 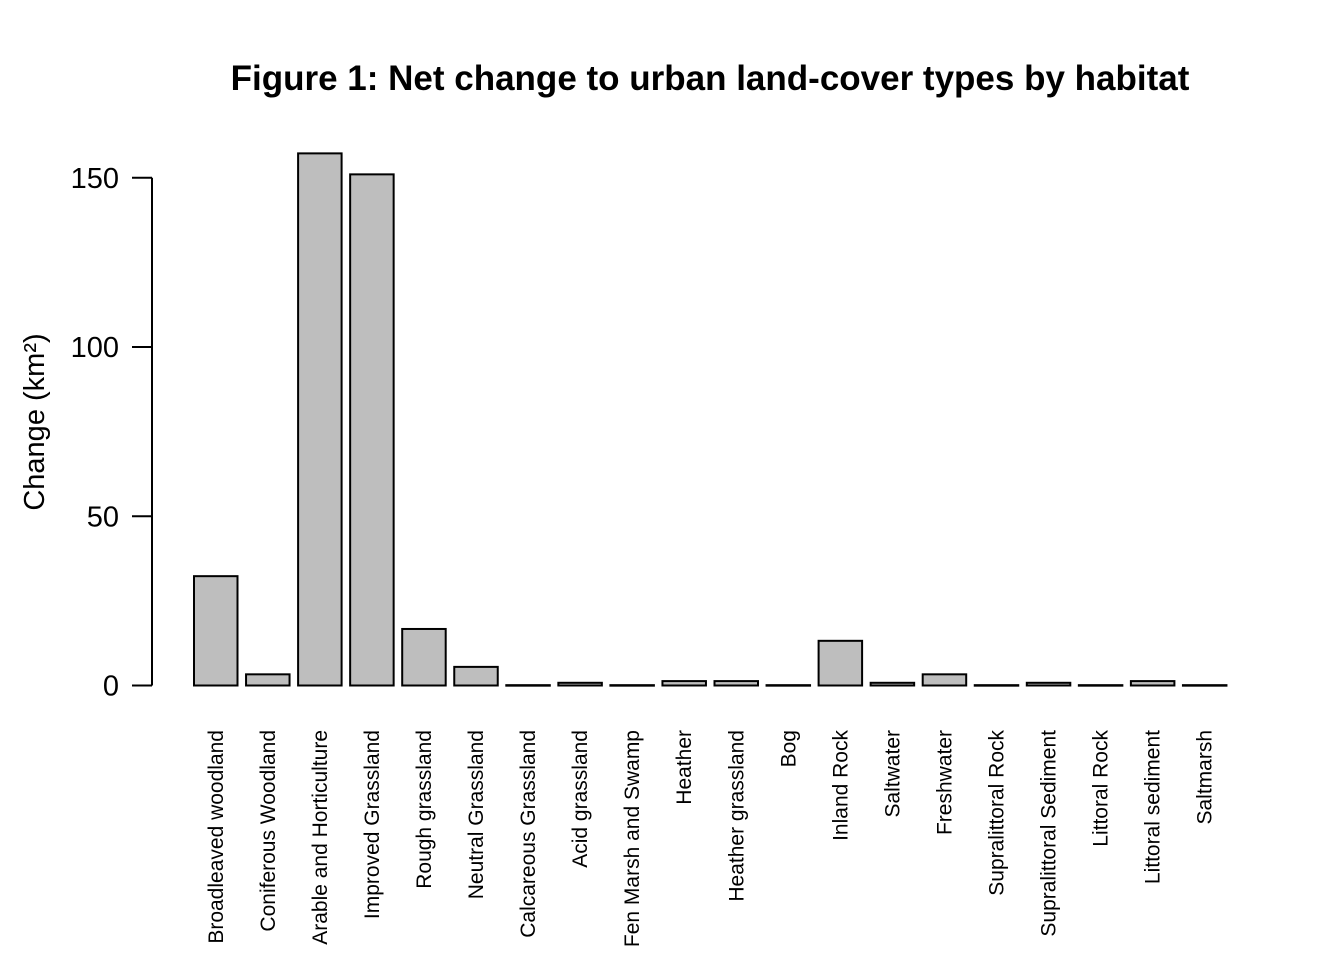 I want to click on x-category-label: Saltmarsh, so click(x=1205, y=777).